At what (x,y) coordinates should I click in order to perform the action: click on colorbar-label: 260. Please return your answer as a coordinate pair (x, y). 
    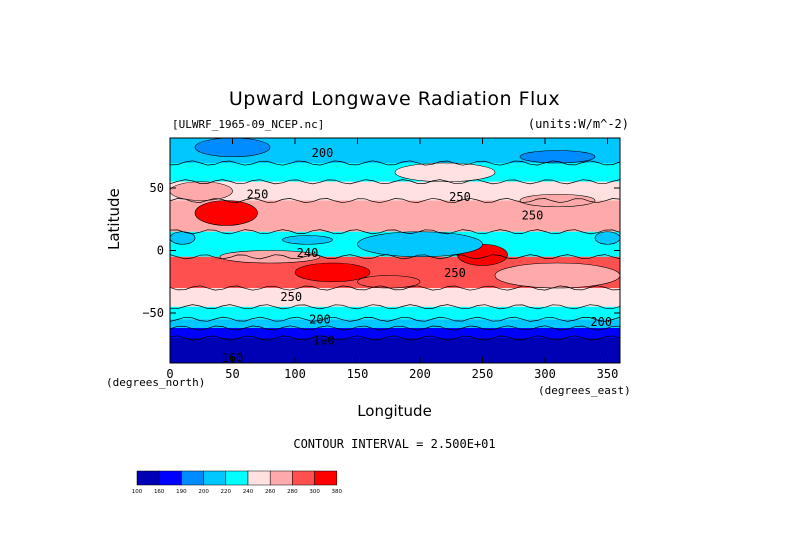
    Looking at the image, I should click on (270, 492).